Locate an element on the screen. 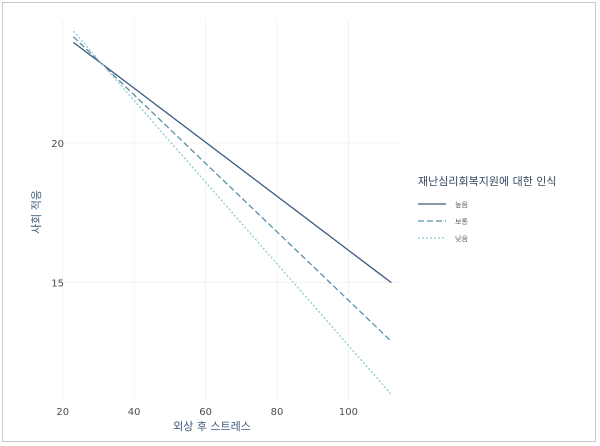  legend-label: 낮음 is located at coordinates (461, 238).